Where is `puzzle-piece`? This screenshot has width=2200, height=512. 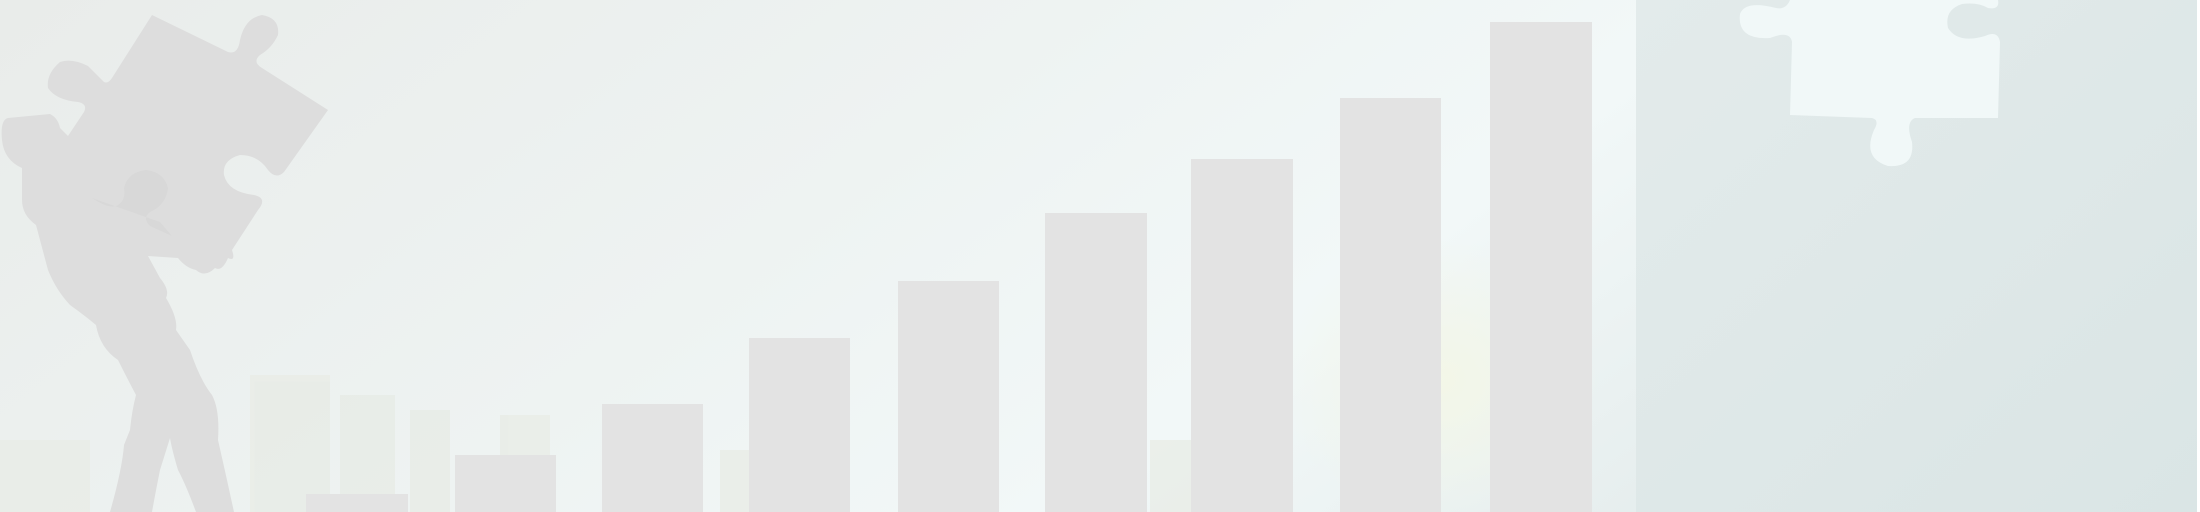
puzzle-piece is located at coordinates (1869, 83).